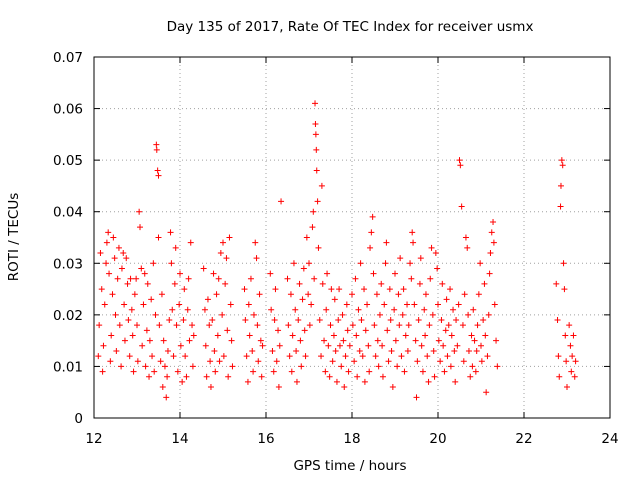 The image size is (640, 480). Describe the element at coordinates (68, 58) in the screenshot. I see `y-tick-label: 0.07` at that location.